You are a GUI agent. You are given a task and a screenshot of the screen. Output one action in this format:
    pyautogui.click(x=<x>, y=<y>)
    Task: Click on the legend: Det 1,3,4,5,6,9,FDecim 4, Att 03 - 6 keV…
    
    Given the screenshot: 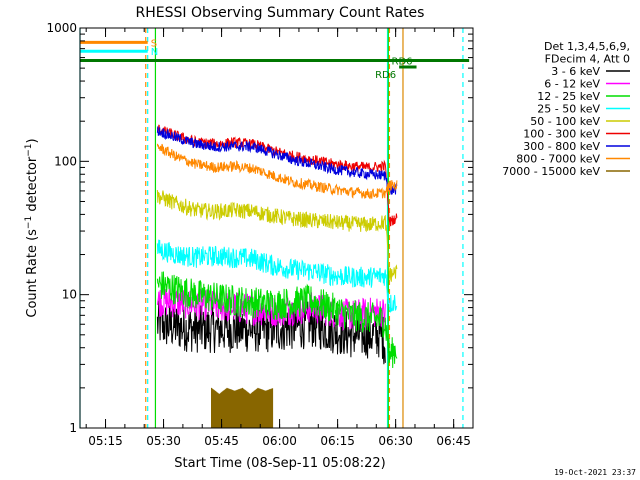 What is the action you would take?
    pyautogui.click(x=566, y=109)
    